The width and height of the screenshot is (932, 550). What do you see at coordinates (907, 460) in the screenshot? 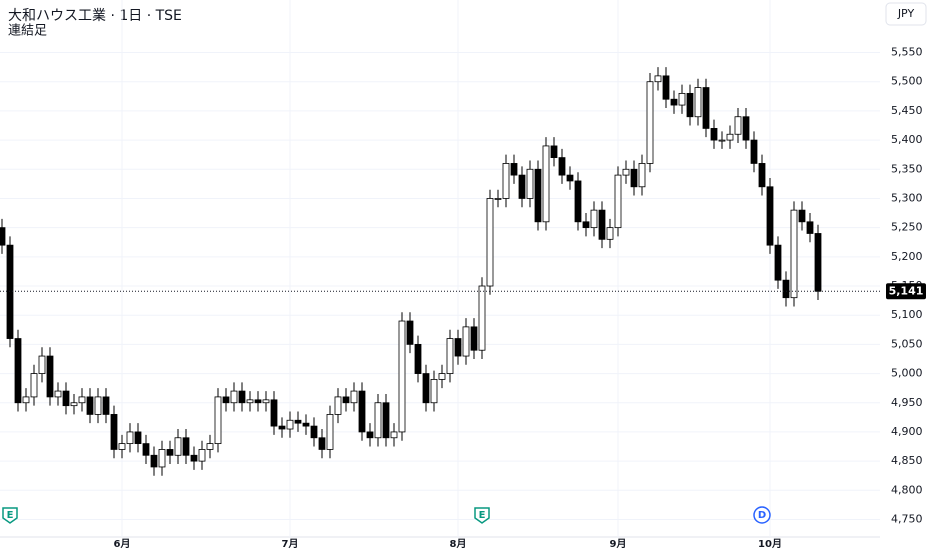
I see `y-tick-label: 4,850` at bounding box center [907, 460].